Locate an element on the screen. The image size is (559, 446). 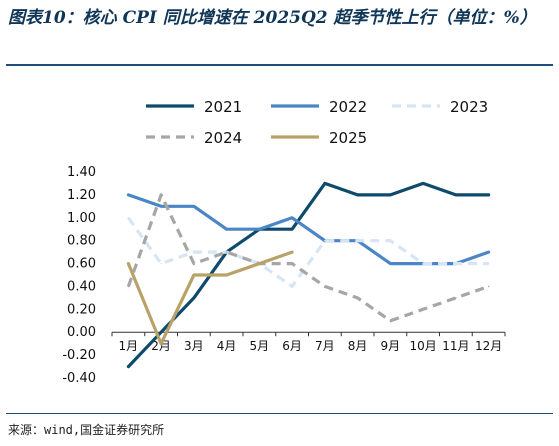
y-tick-label: 0.60 is located at coordinates (81, 264).